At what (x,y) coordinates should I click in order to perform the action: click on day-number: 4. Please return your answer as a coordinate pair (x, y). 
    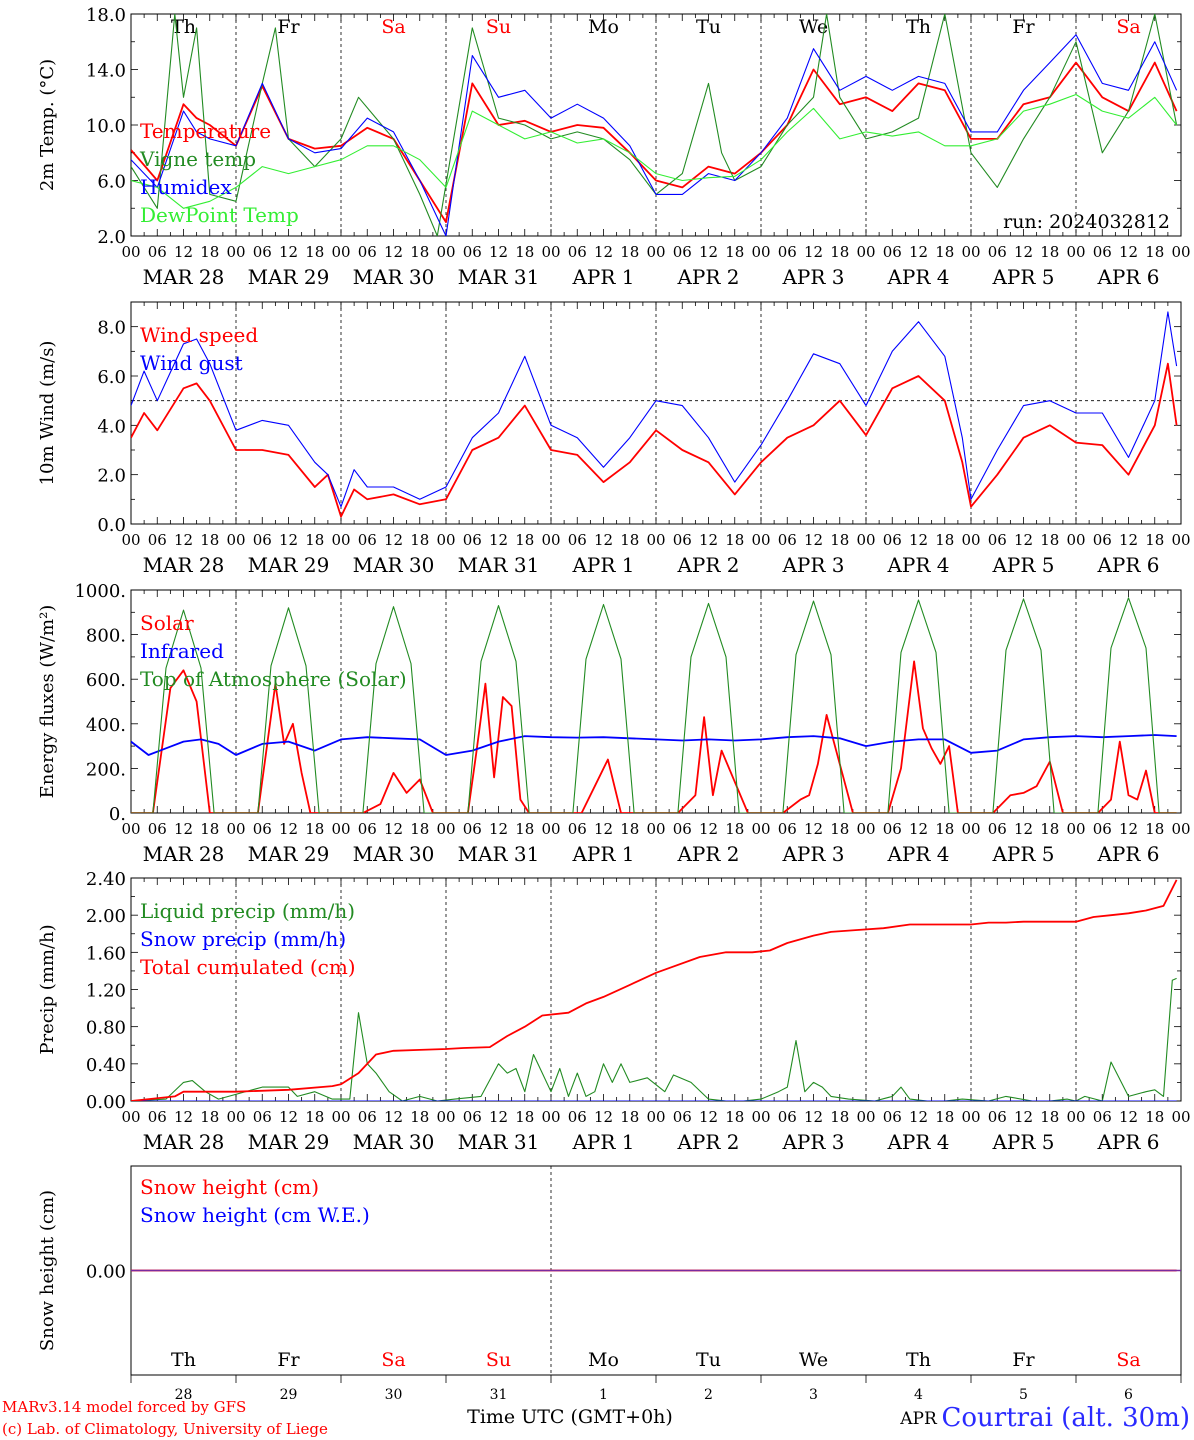
    Looking at the image, I should click on (918, 1395).